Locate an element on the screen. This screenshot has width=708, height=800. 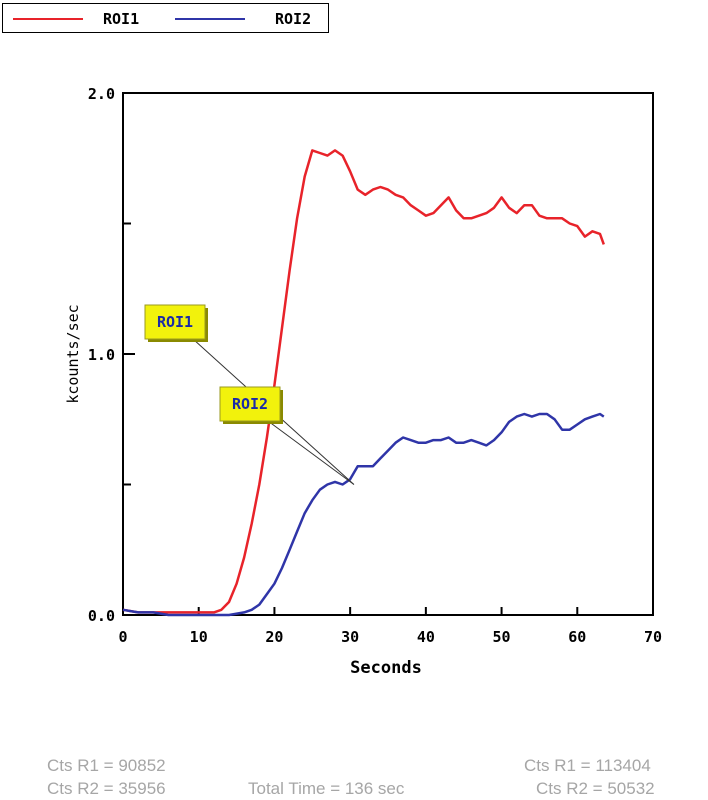
annotation-box-roi2 is located at coordinates (250, 404).